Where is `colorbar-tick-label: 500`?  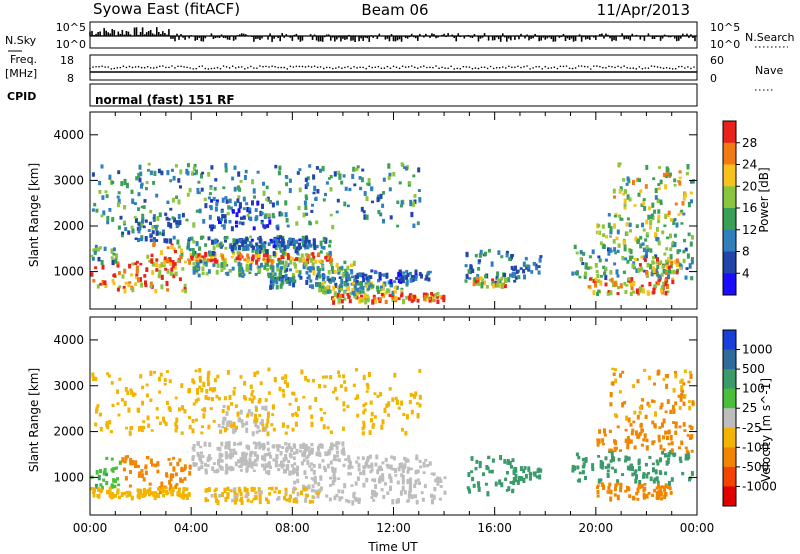
colorbar-tick-label: 500 is located at coordinates (753, 369).